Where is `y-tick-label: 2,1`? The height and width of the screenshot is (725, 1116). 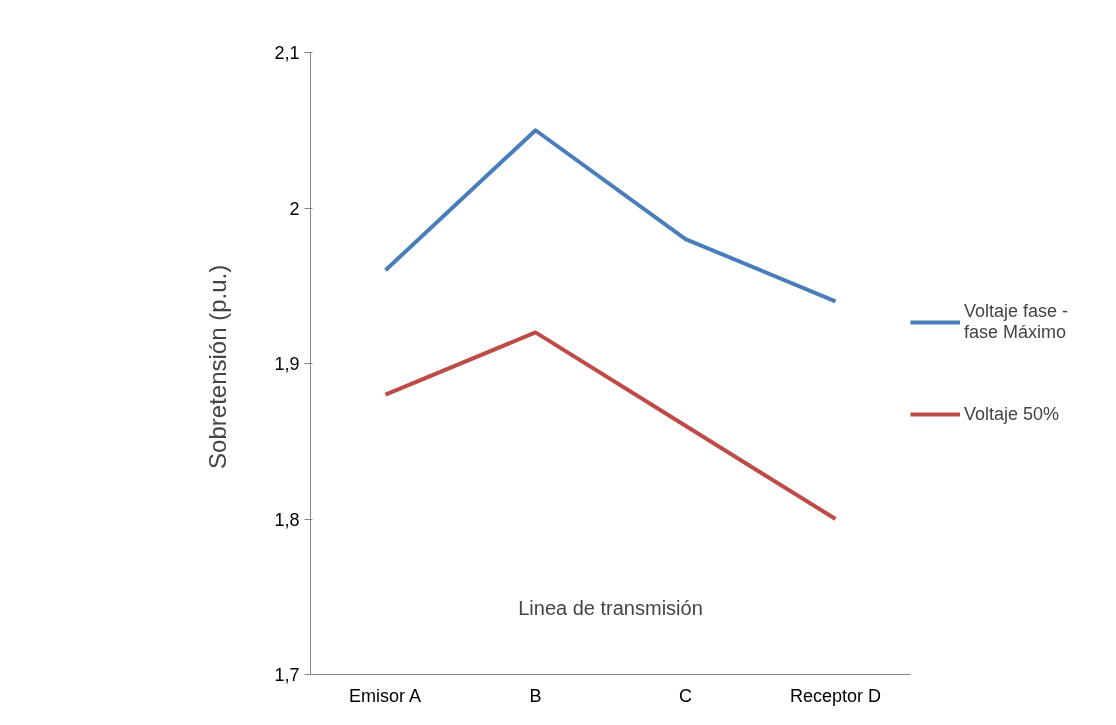 y-tick-label: 2,1 is located at coordinates (287, 53).